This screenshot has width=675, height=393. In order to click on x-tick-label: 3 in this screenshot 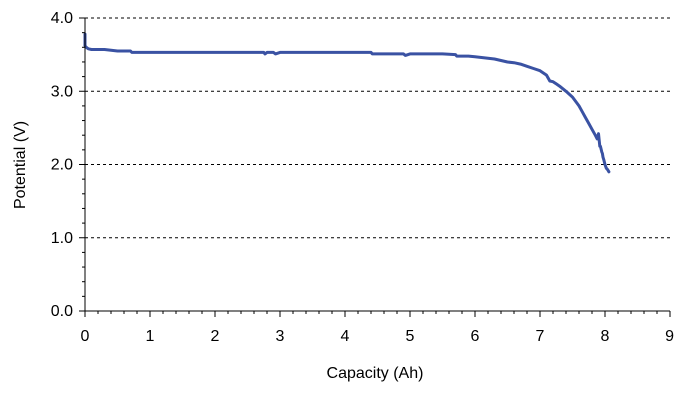, I will do `click(280, 336)`.